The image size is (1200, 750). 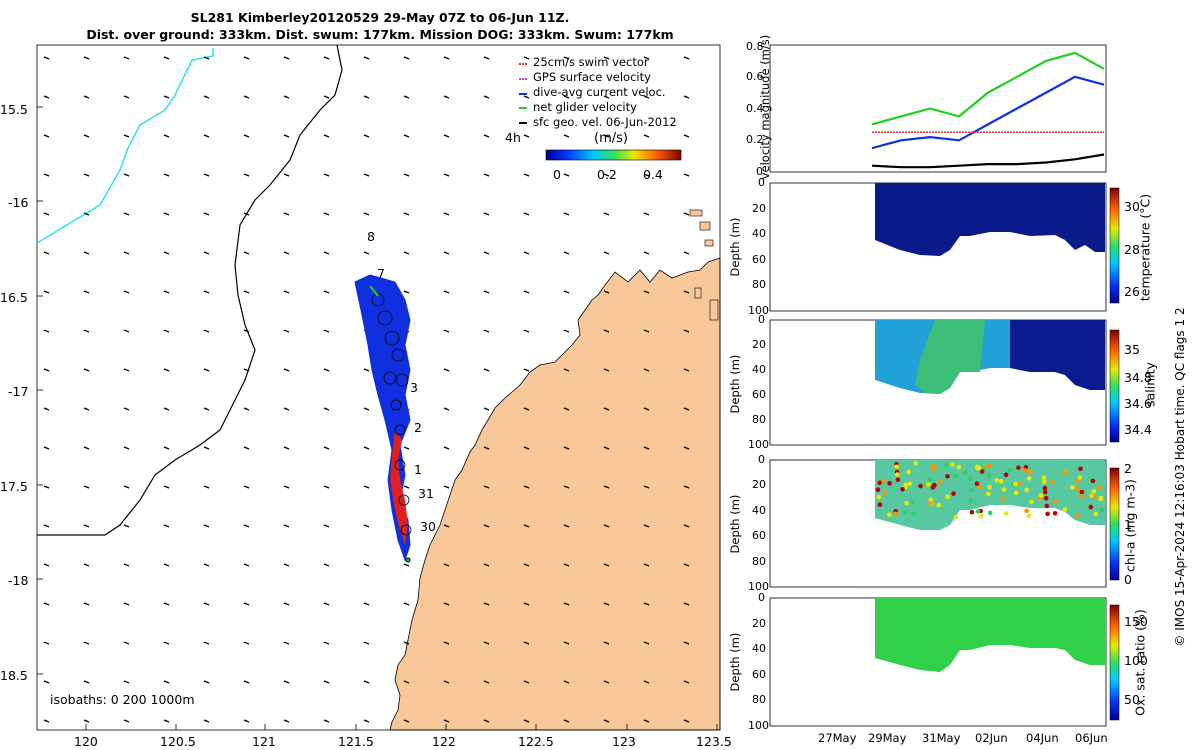 I want to click on map-ytick-6: -18, so click(x=18, y=580).